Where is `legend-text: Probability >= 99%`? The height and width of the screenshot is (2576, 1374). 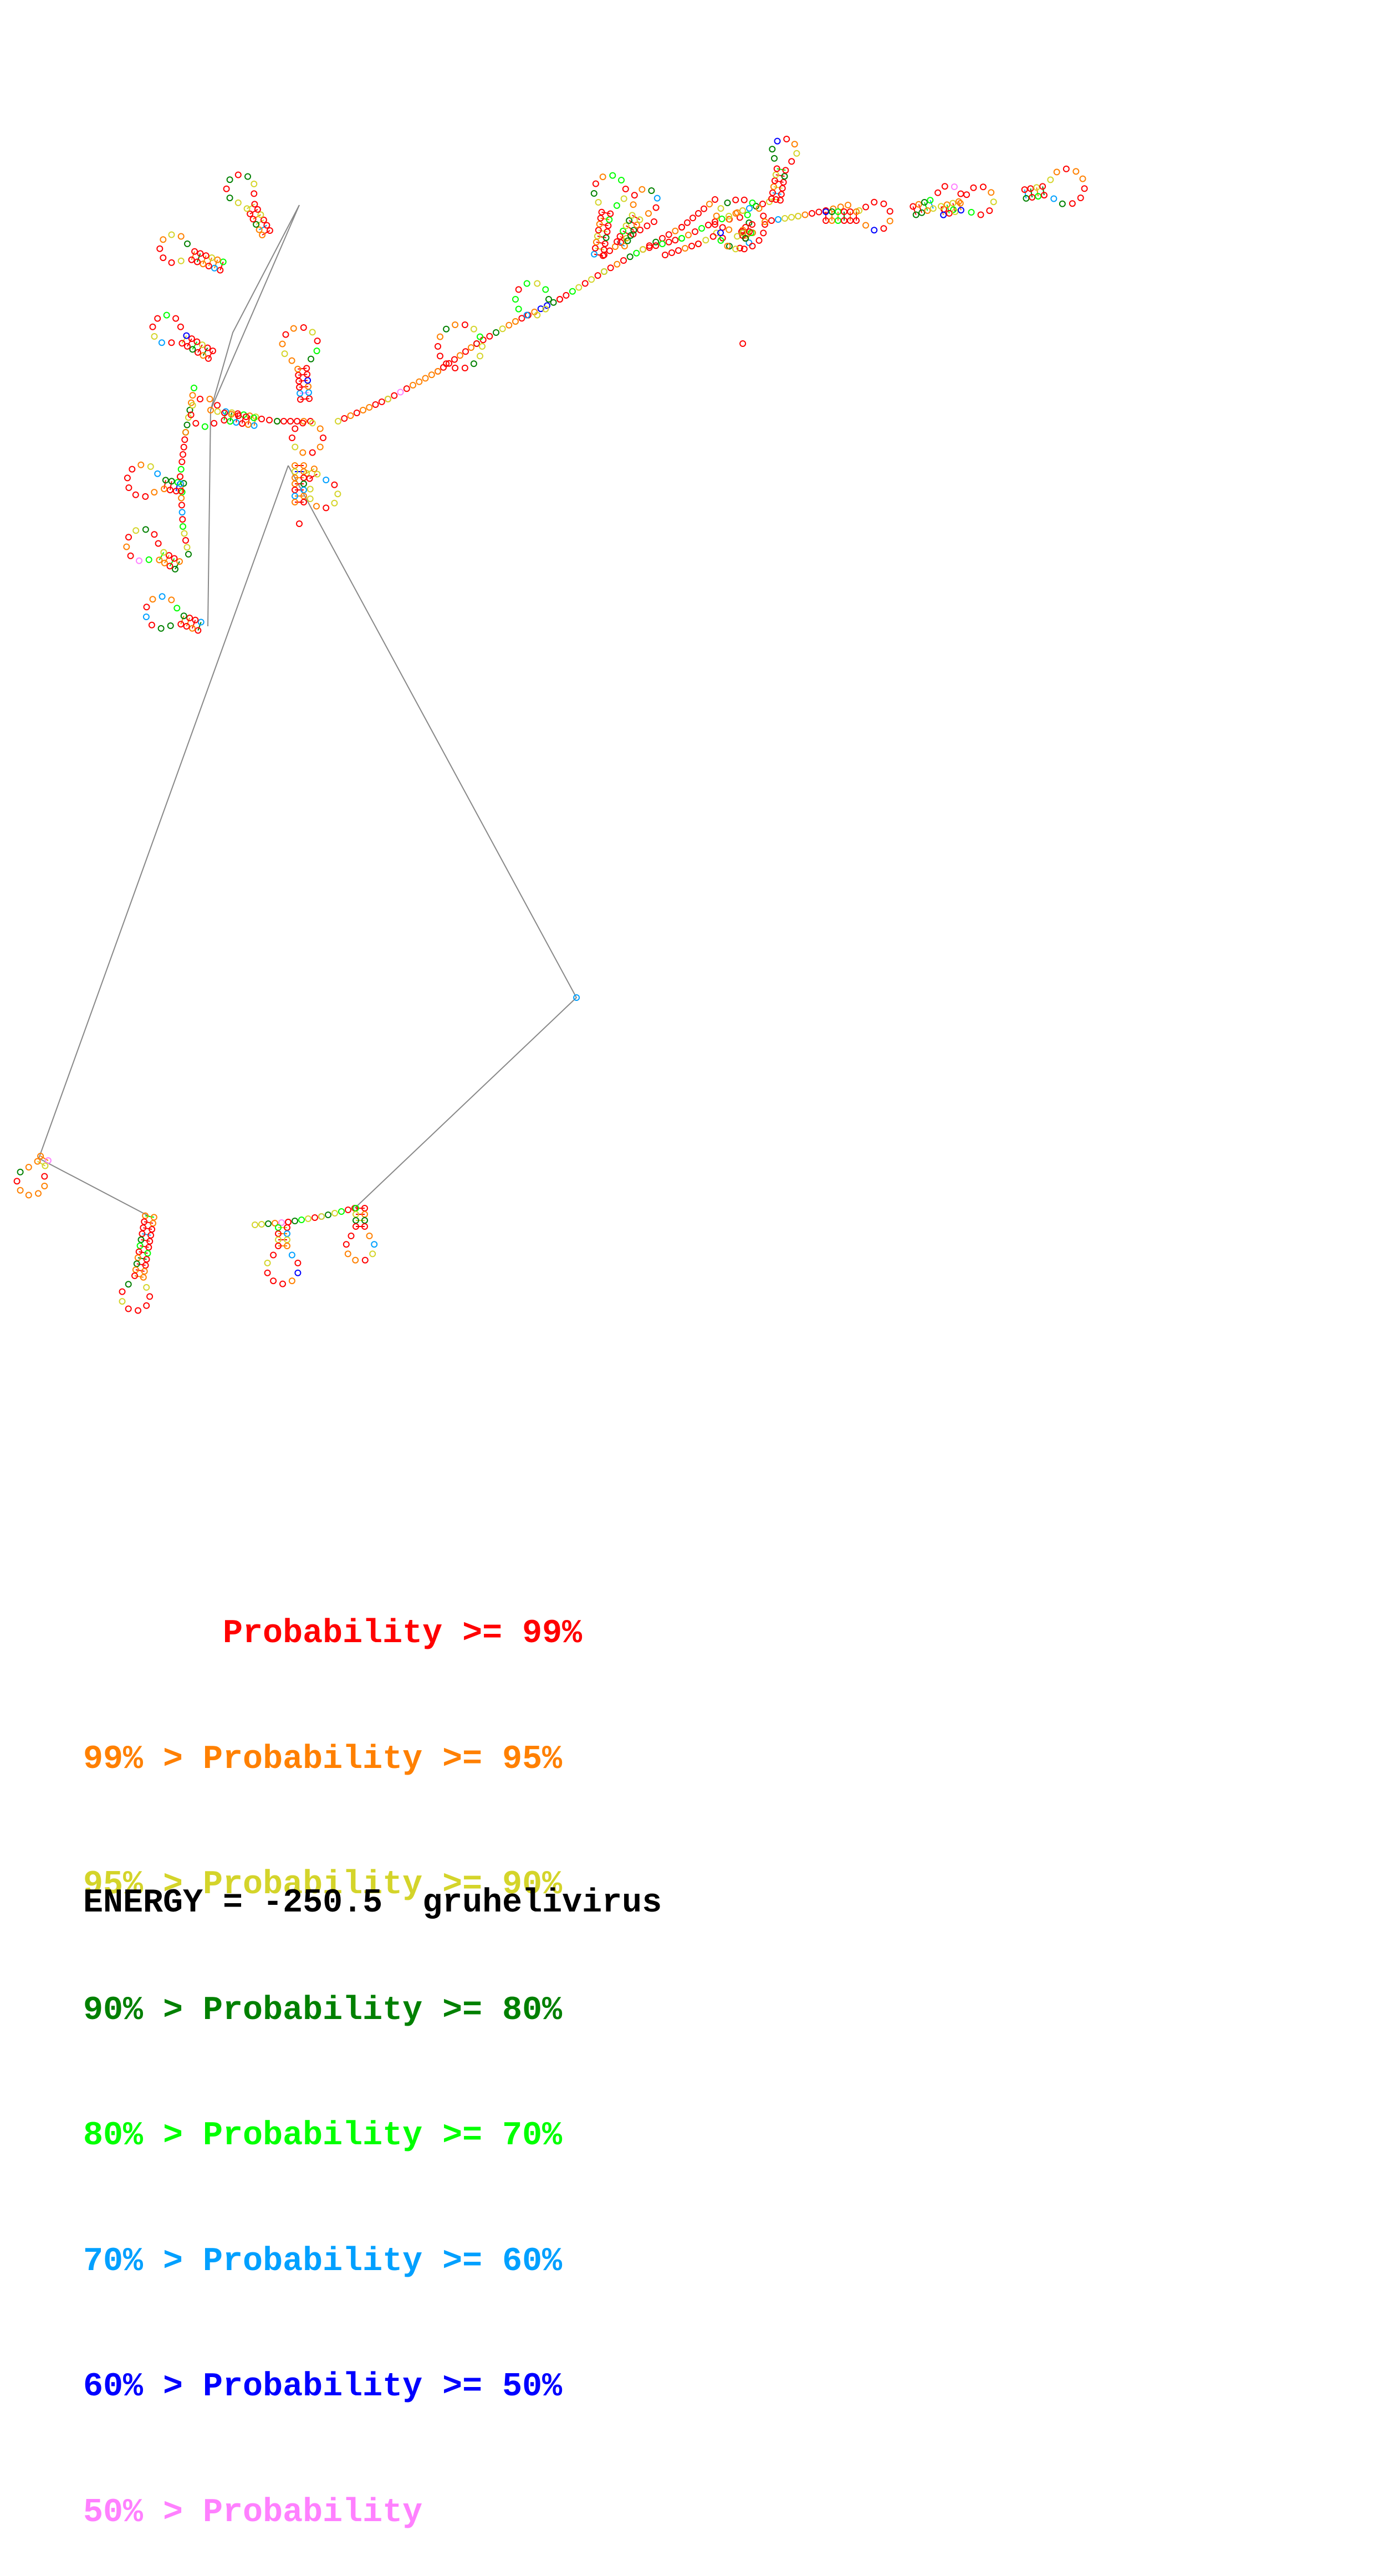
legend-text: Probability >= 99% is located at coordinates (403, 1634).